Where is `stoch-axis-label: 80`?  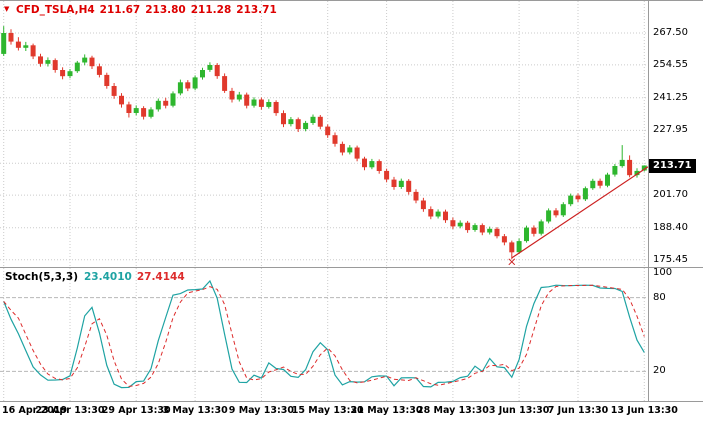
stoch-axis-label: 80 is located at coordinates (659, 297).